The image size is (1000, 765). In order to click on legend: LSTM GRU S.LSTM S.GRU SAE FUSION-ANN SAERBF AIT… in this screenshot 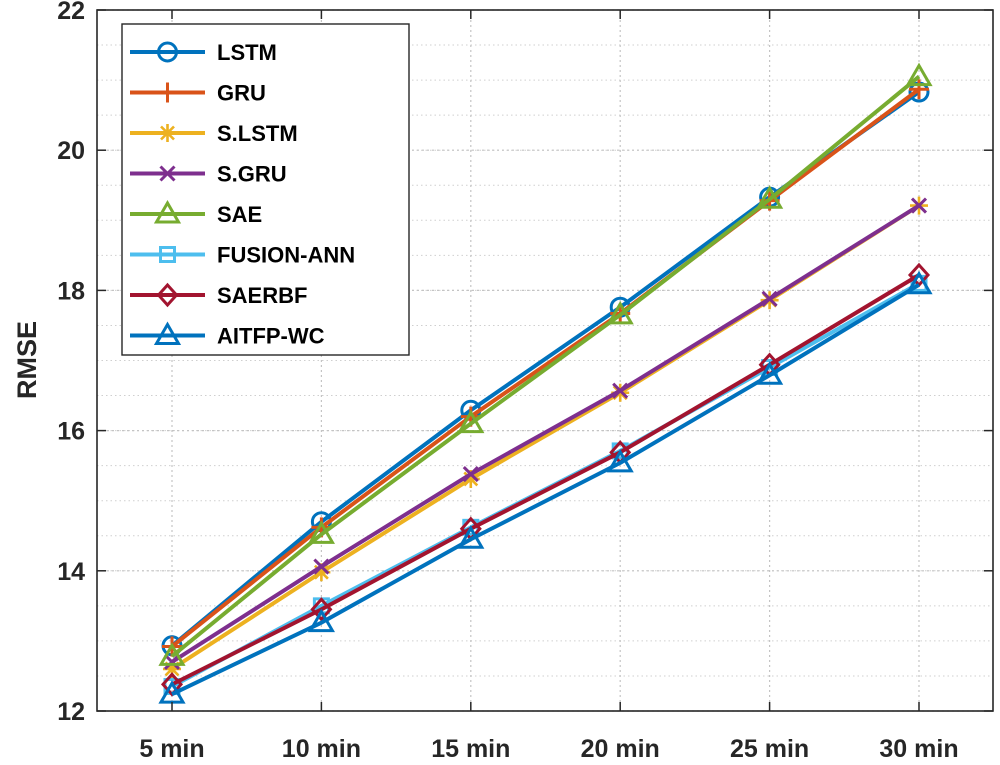, I will do `click(265, 189)`.